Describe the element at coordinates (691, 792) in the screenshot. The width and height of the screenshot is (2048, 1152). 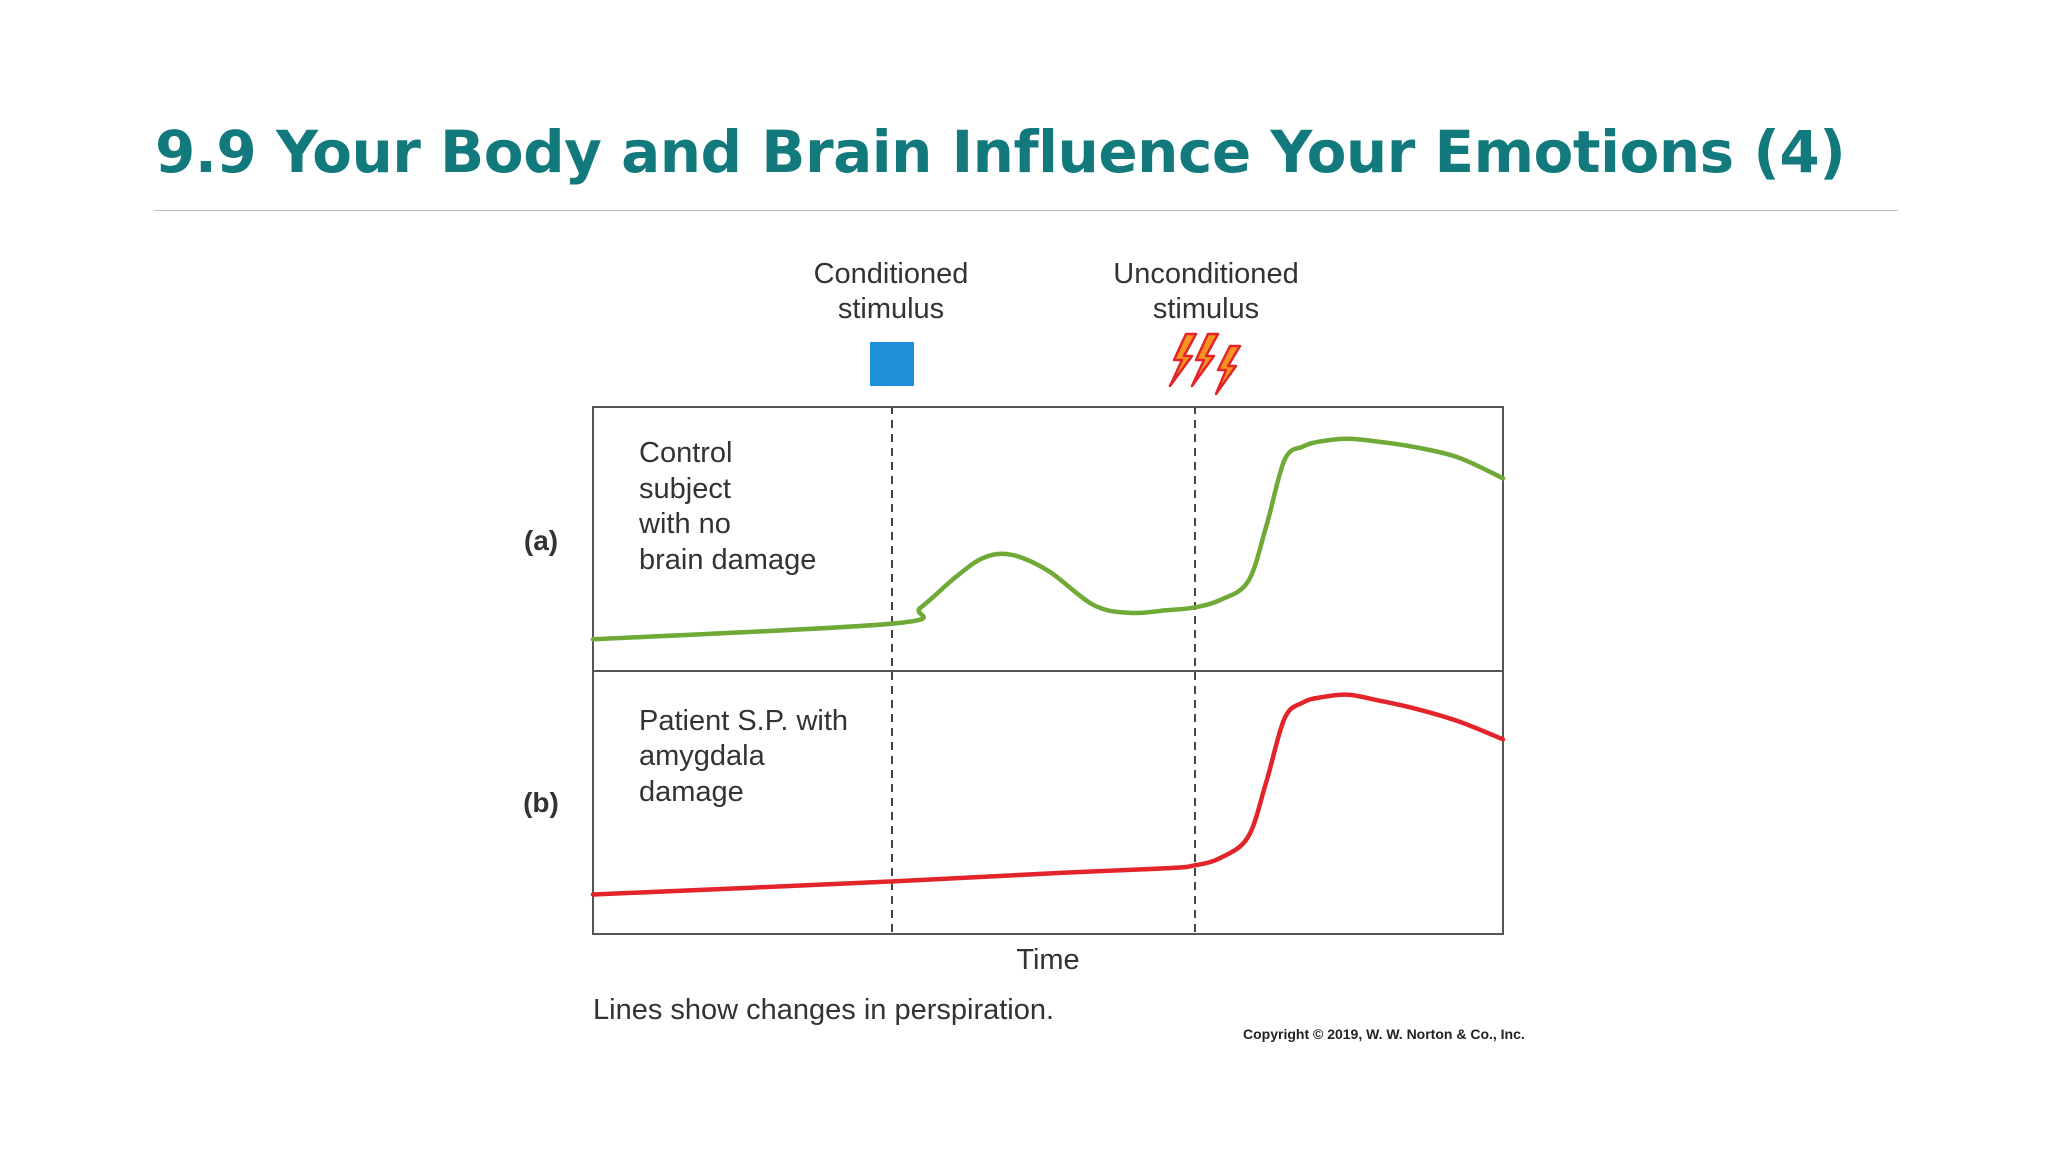
I see `panel-b-label-line: damage` at that location.